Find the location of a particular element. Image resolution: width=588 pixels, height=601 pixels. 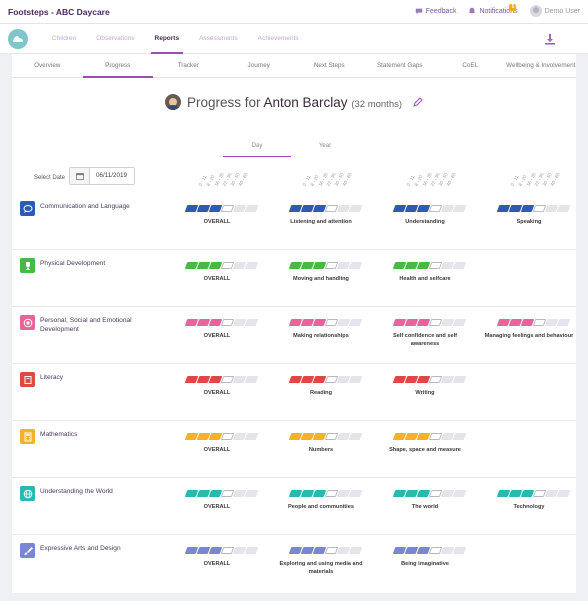

subtab-tracker: Tracker is located at coordinates (188, 65).